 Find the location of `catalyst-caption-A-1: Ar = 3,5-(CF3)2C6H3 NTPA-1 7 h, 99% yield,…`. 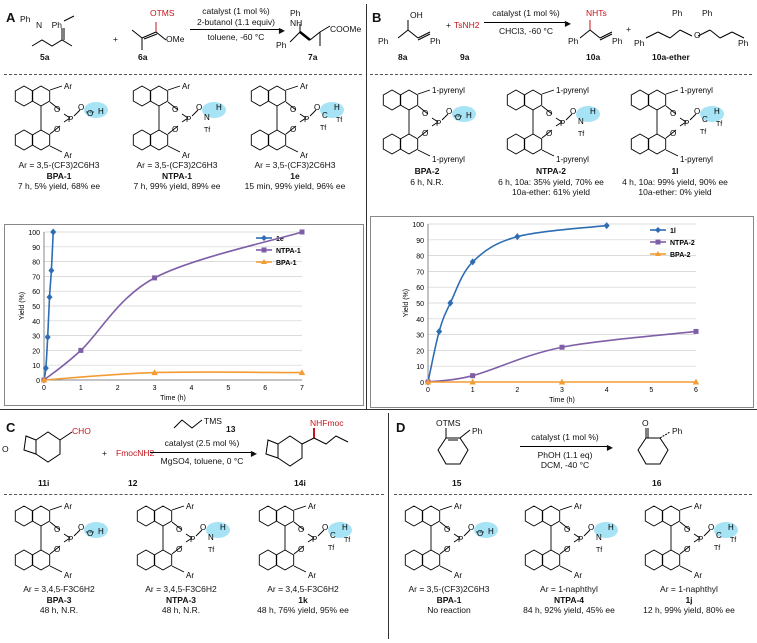

catalyst-caption-A-1: Ar = 3,5-(CF3)2C6H3 NTPA-1 7 h, 99% yield,… is located at coordinates (177, 176).